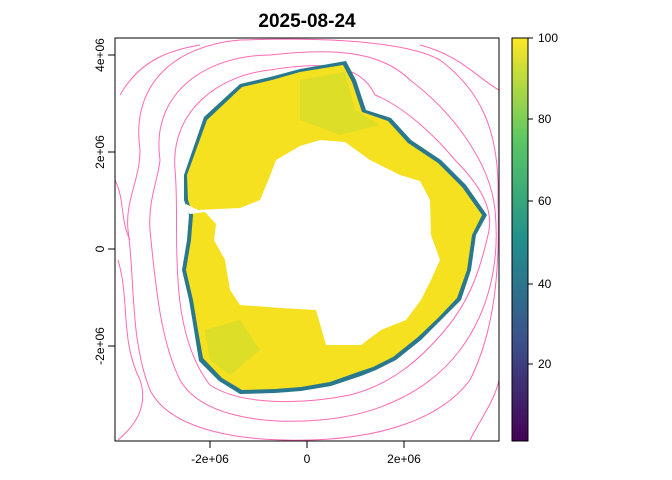 Image resolution: width=672 pixels, height=480 pixels. Describe the element at coordinates (545, 284) in the screenshot. I see `legend-tick-label: 40` at that location.